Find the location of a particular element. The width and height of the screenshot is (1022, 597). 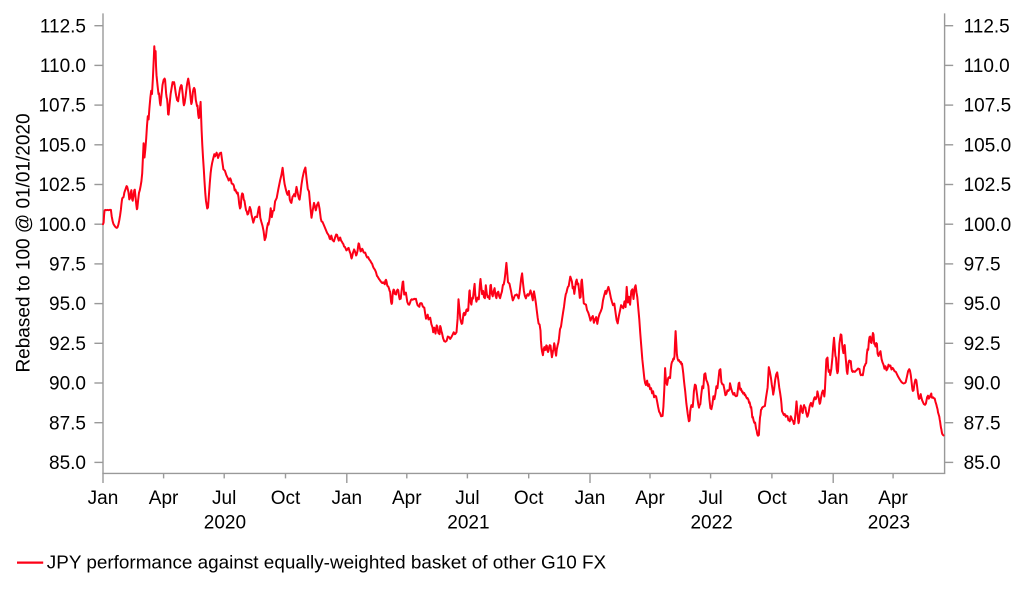

svg-text: 2022 is located at coordinates (711, 522).